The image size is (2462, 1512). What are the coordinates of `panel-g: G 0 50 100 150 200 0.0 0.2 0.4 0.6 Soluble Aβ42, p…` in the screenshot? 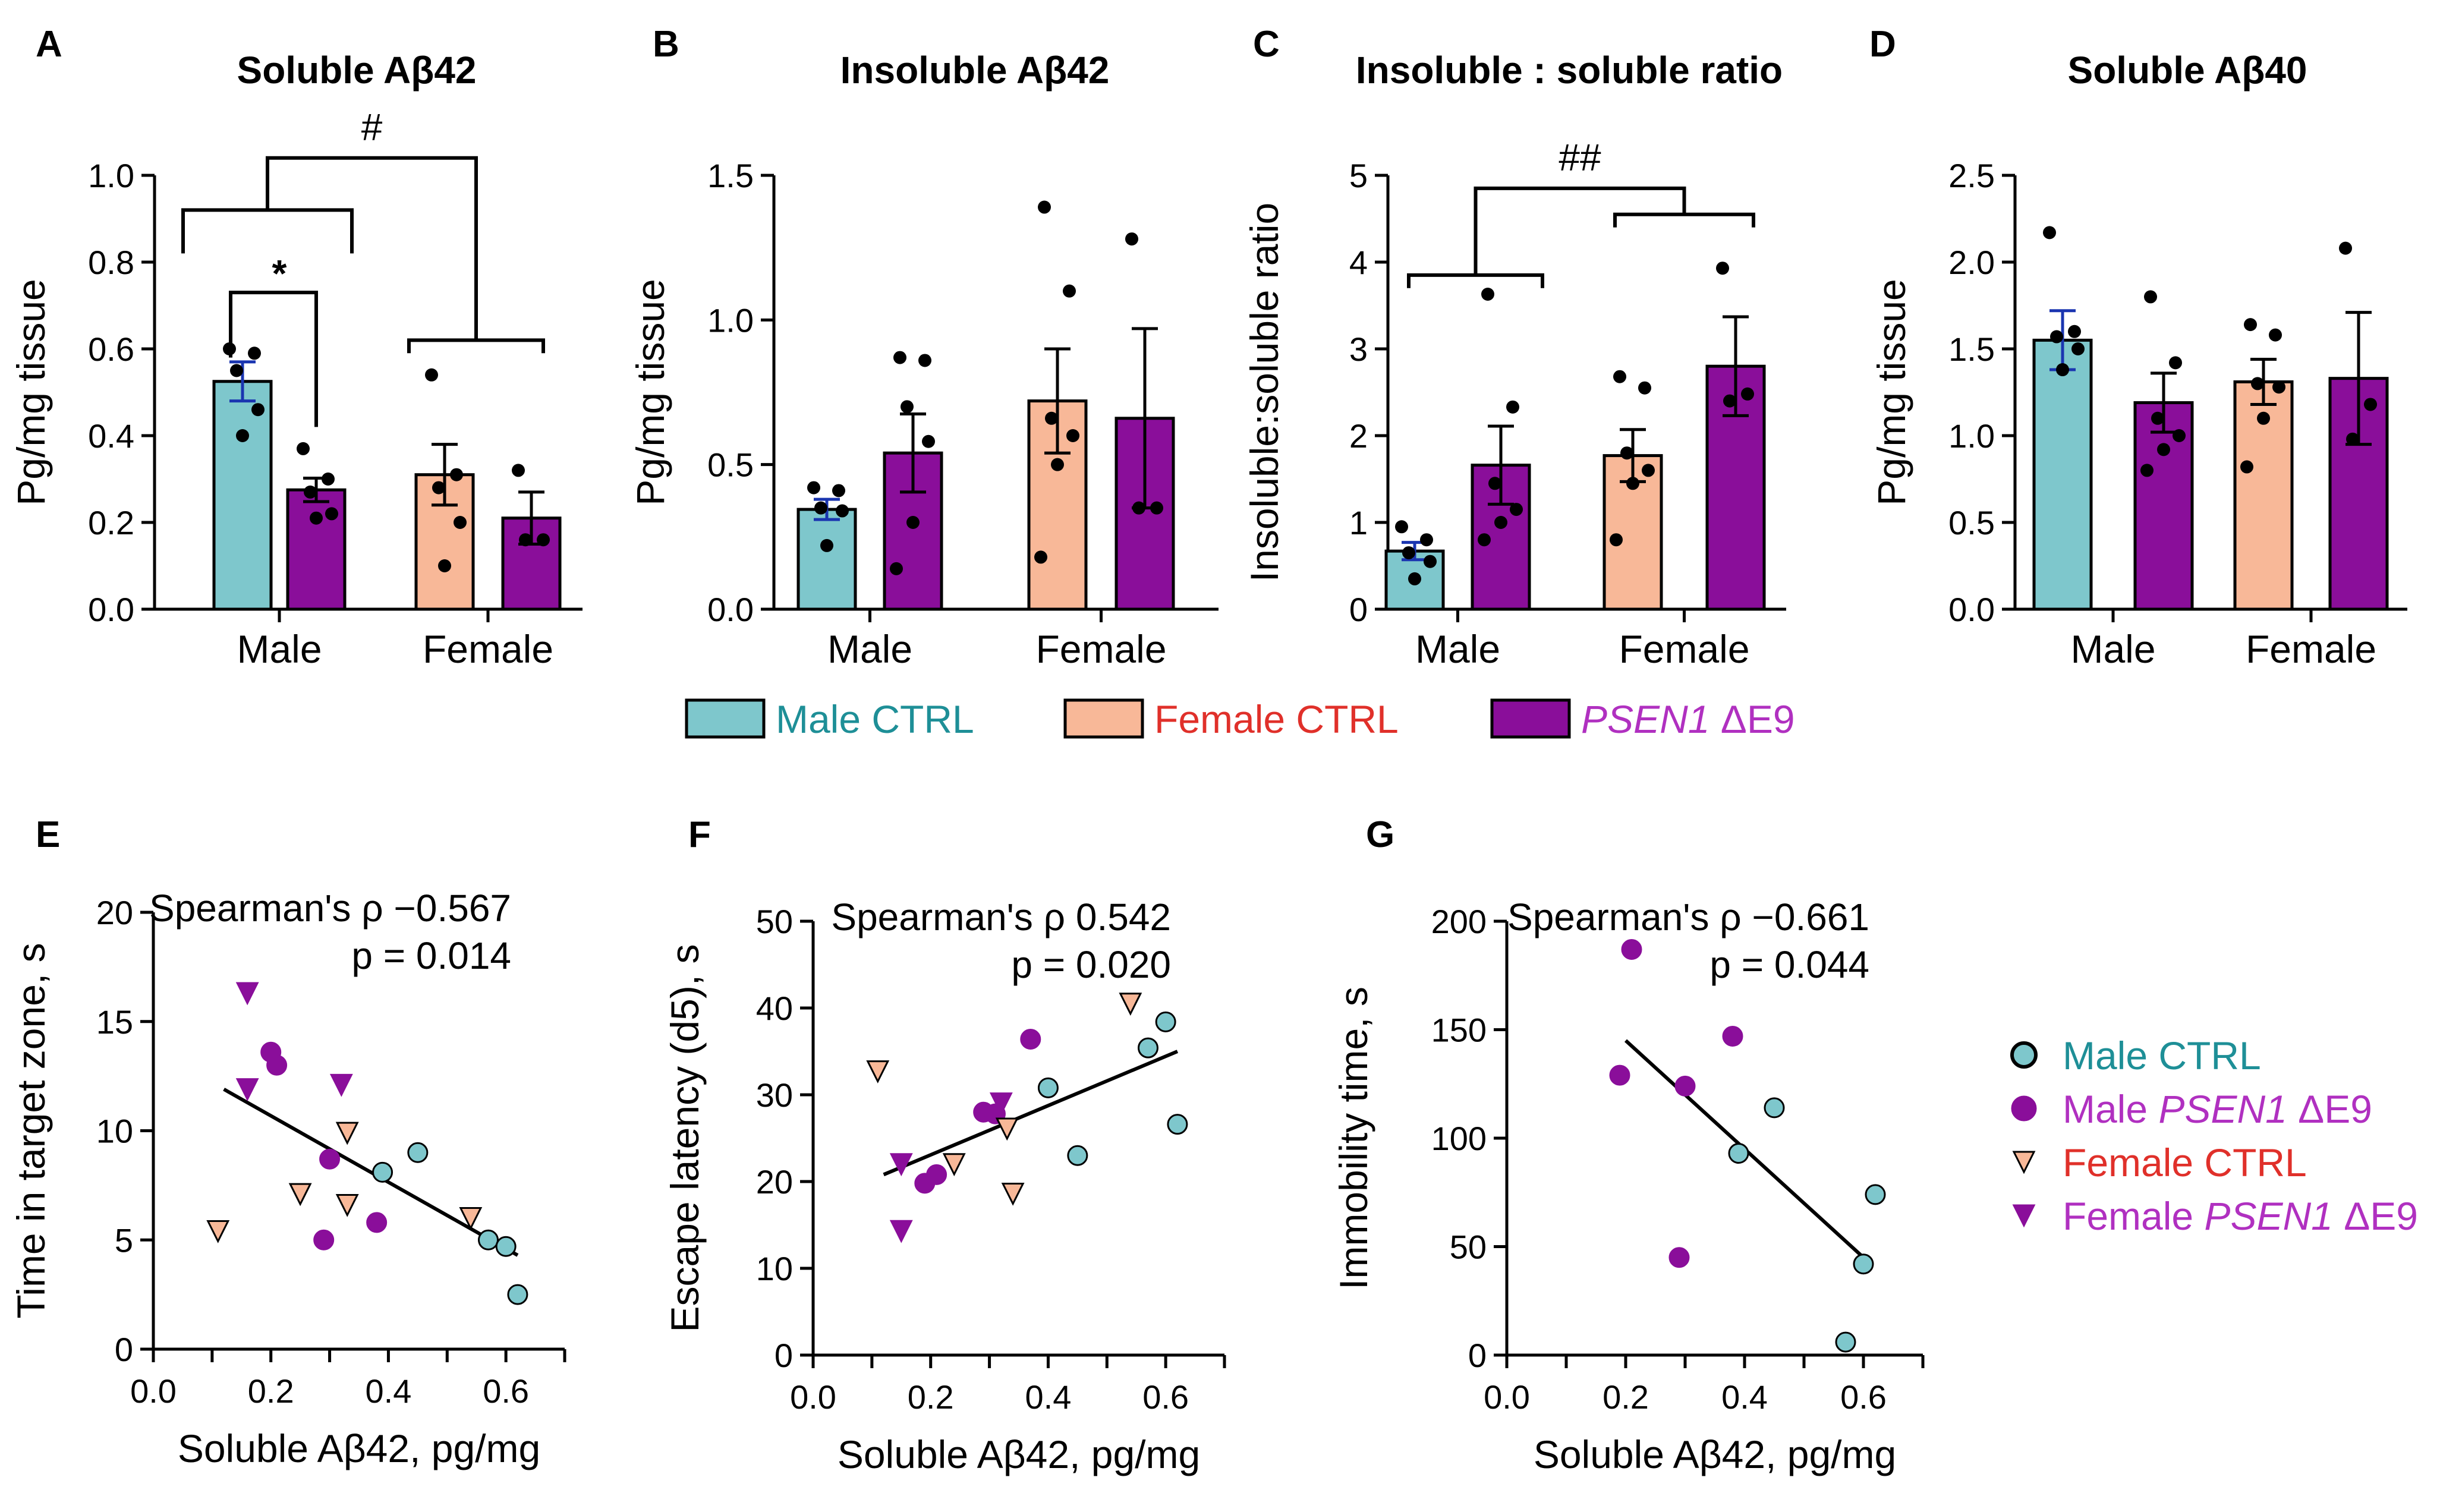 It's located at (1628, 1145).